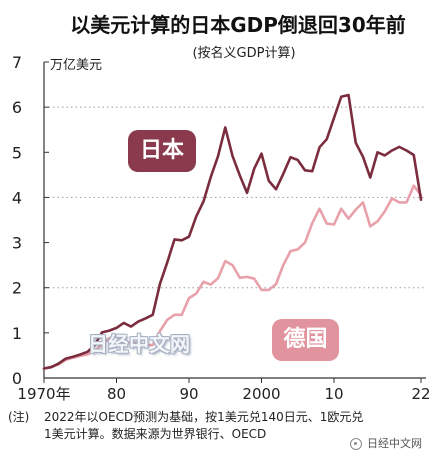  What do you see at coordinates (43, 394) in the screenshot?
I see `x-tick-label: 1970年` at bounding box center [43, 394].